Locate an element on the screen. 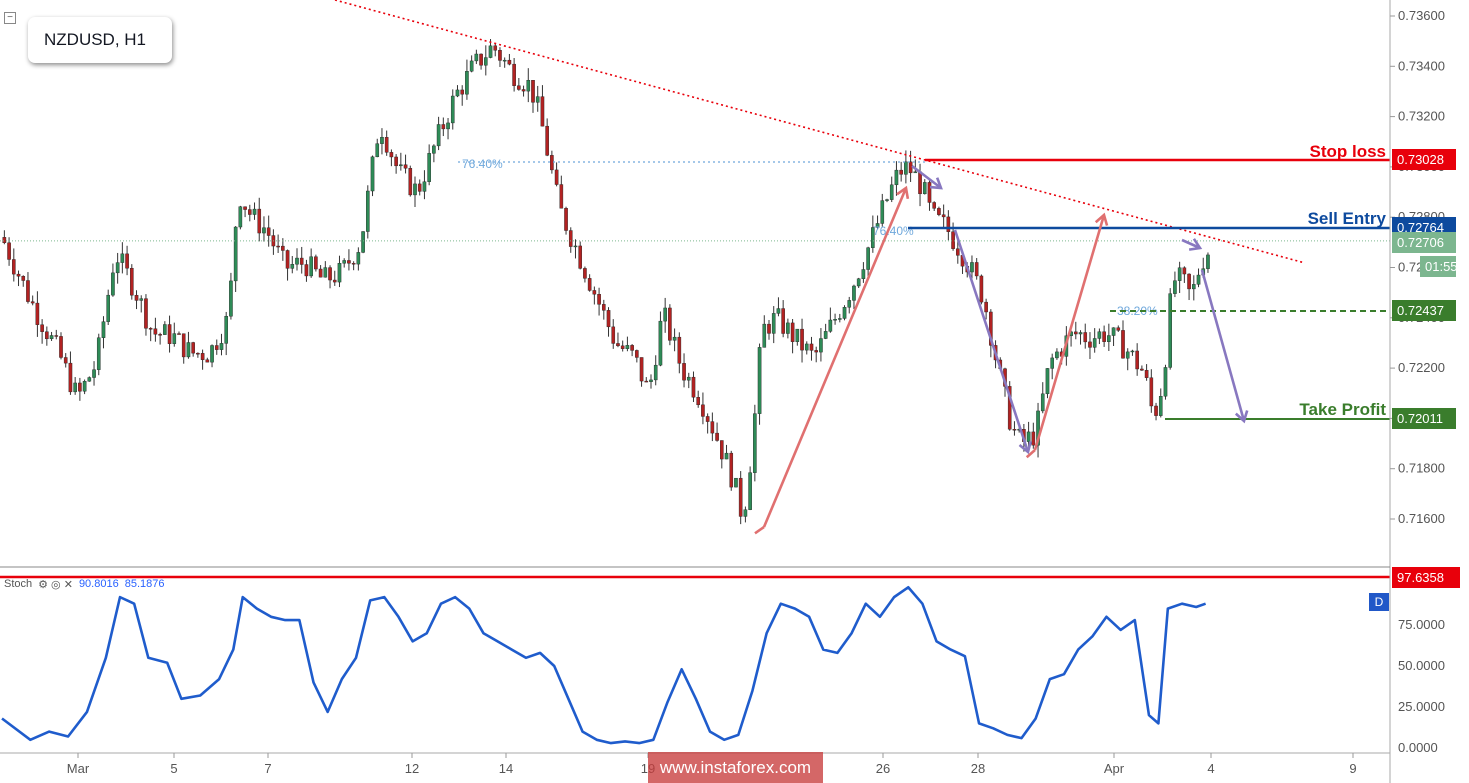  x-tick-label: 26 is located at coordinates (883, 768).